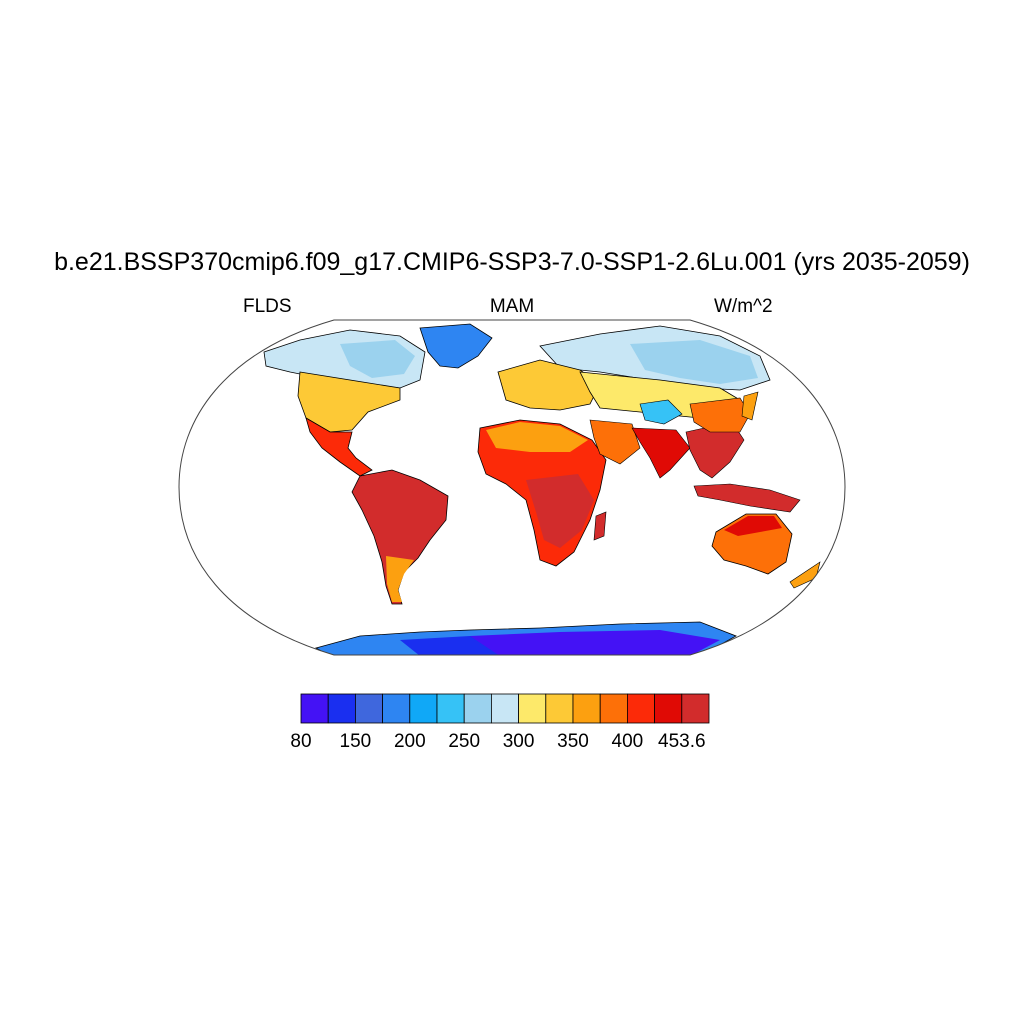 The image size is (1024, 1024). I want to click on north-america-subarctic, so click(377, 359).